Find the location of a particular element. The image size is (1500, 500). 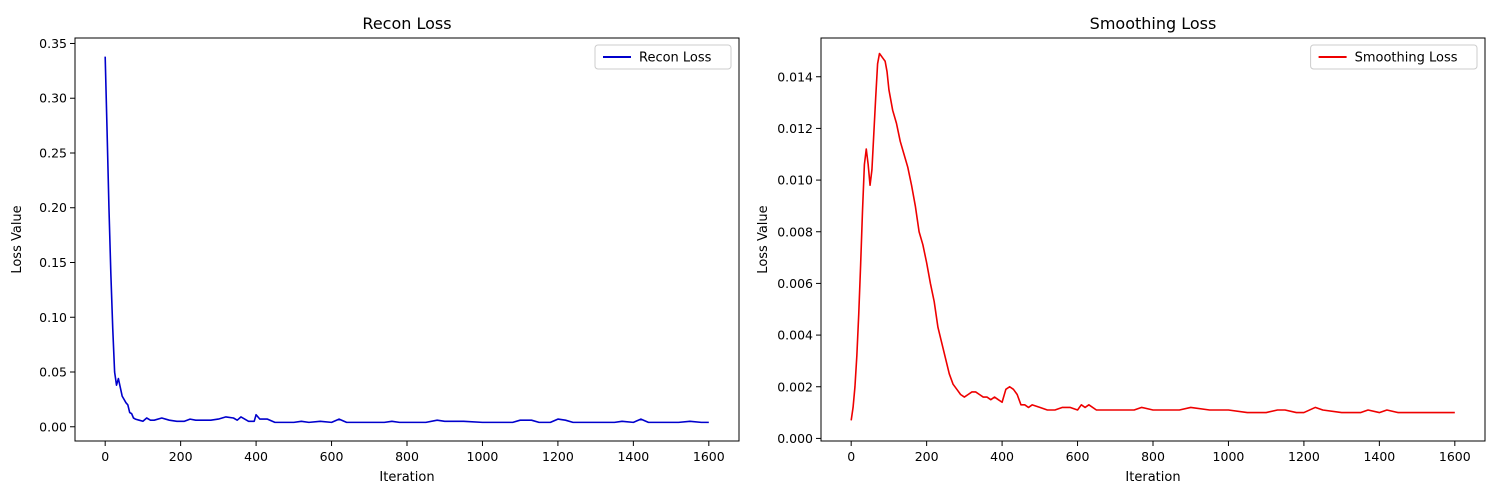

y-tick-label: 0.002 is located at coordinates (795, 386).